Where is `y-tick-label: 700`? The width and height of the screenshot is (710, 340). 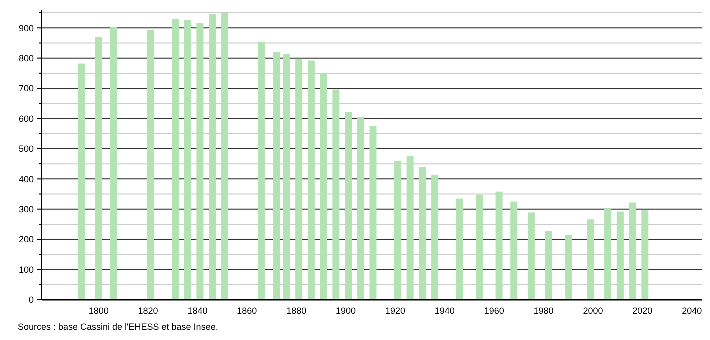 y-tick-label: 700 is located at coordinates (26, 89).